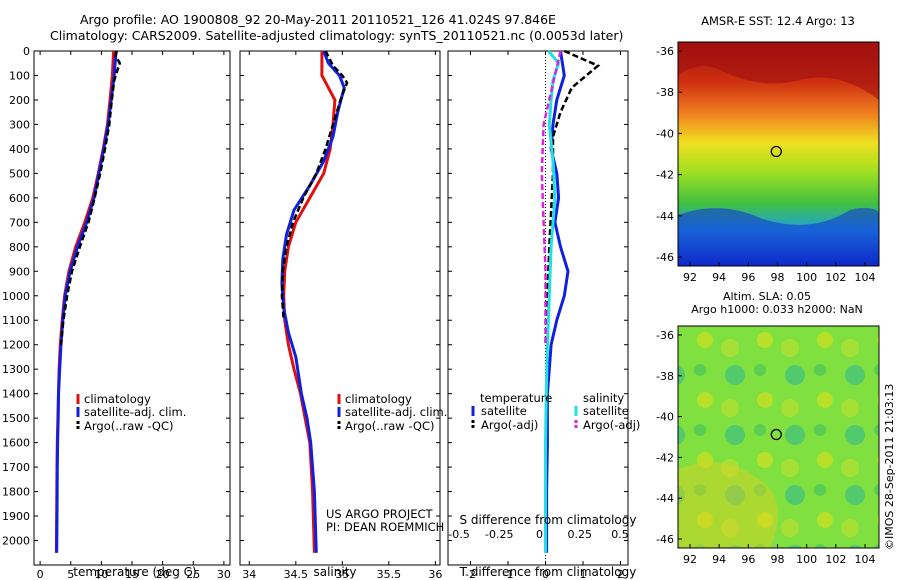 This screenshot has width=900, height=580. Describe the element at coordinates (620, 574) in the screenshot. I see `x-tick-label: 2` at that location.